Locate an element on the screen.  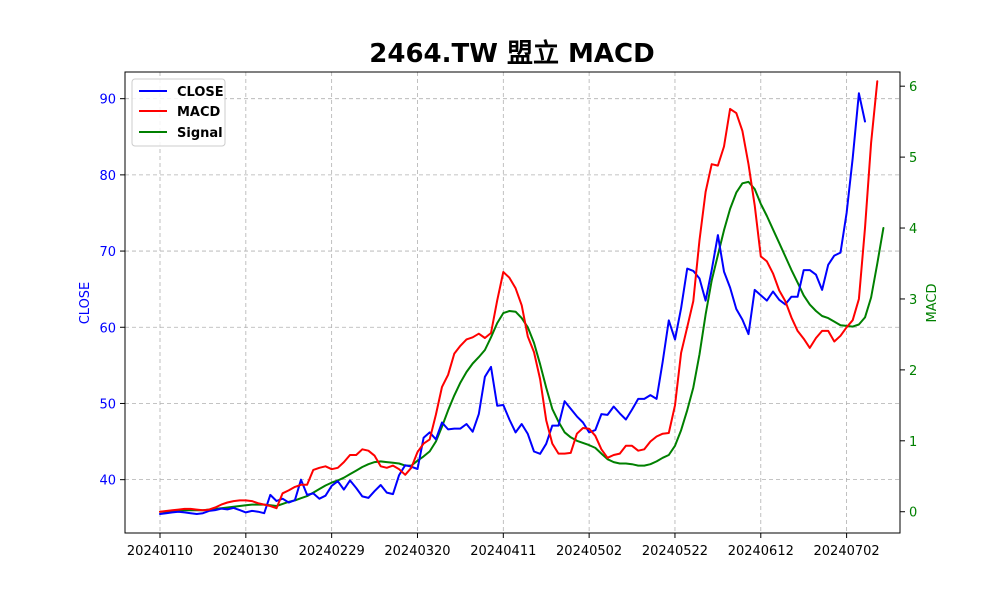
right-tick-label: 5 is located at coordinates (913, 158).